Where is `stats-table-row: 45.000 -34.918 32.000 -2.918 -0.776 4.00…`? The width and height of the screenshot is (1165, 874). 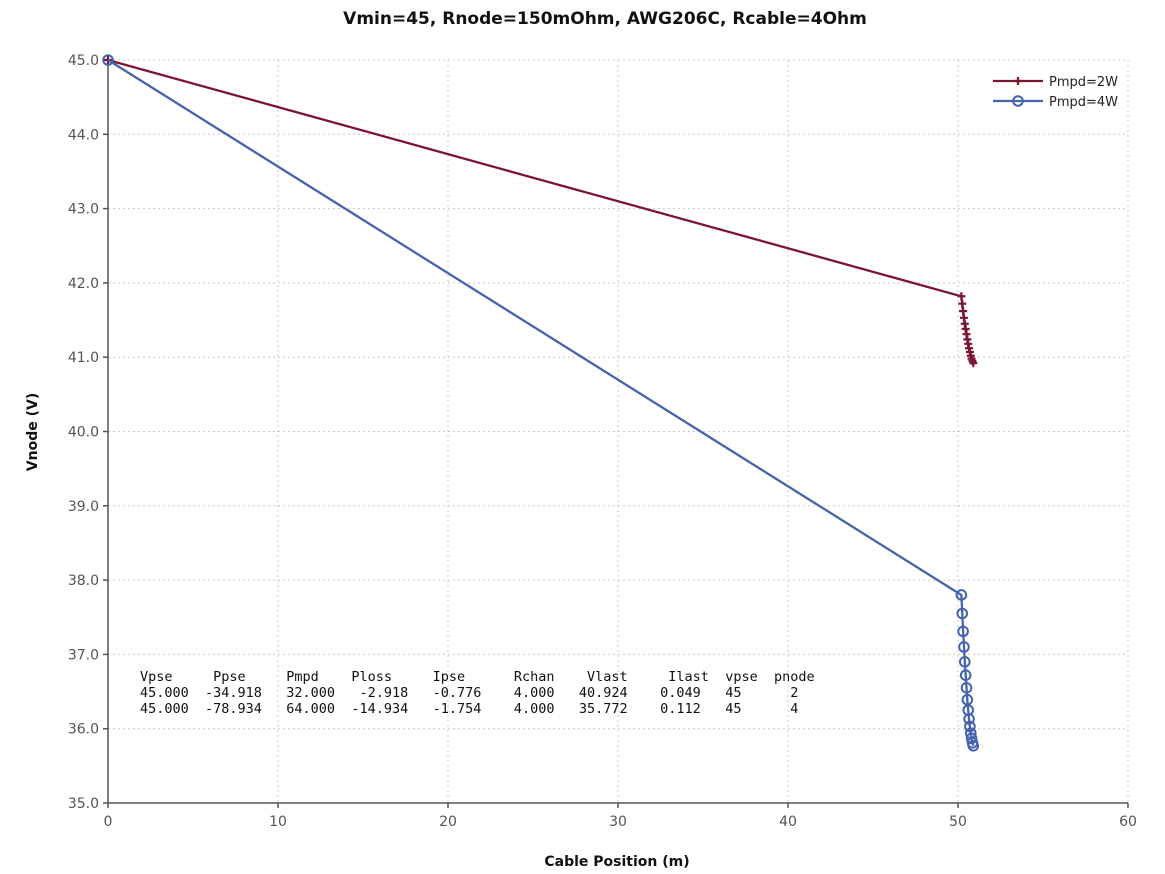
stats-table-row: 45.000 -34.918 32.000 -2.918 -0.776 4.00… is located at coordinates (469, 693).